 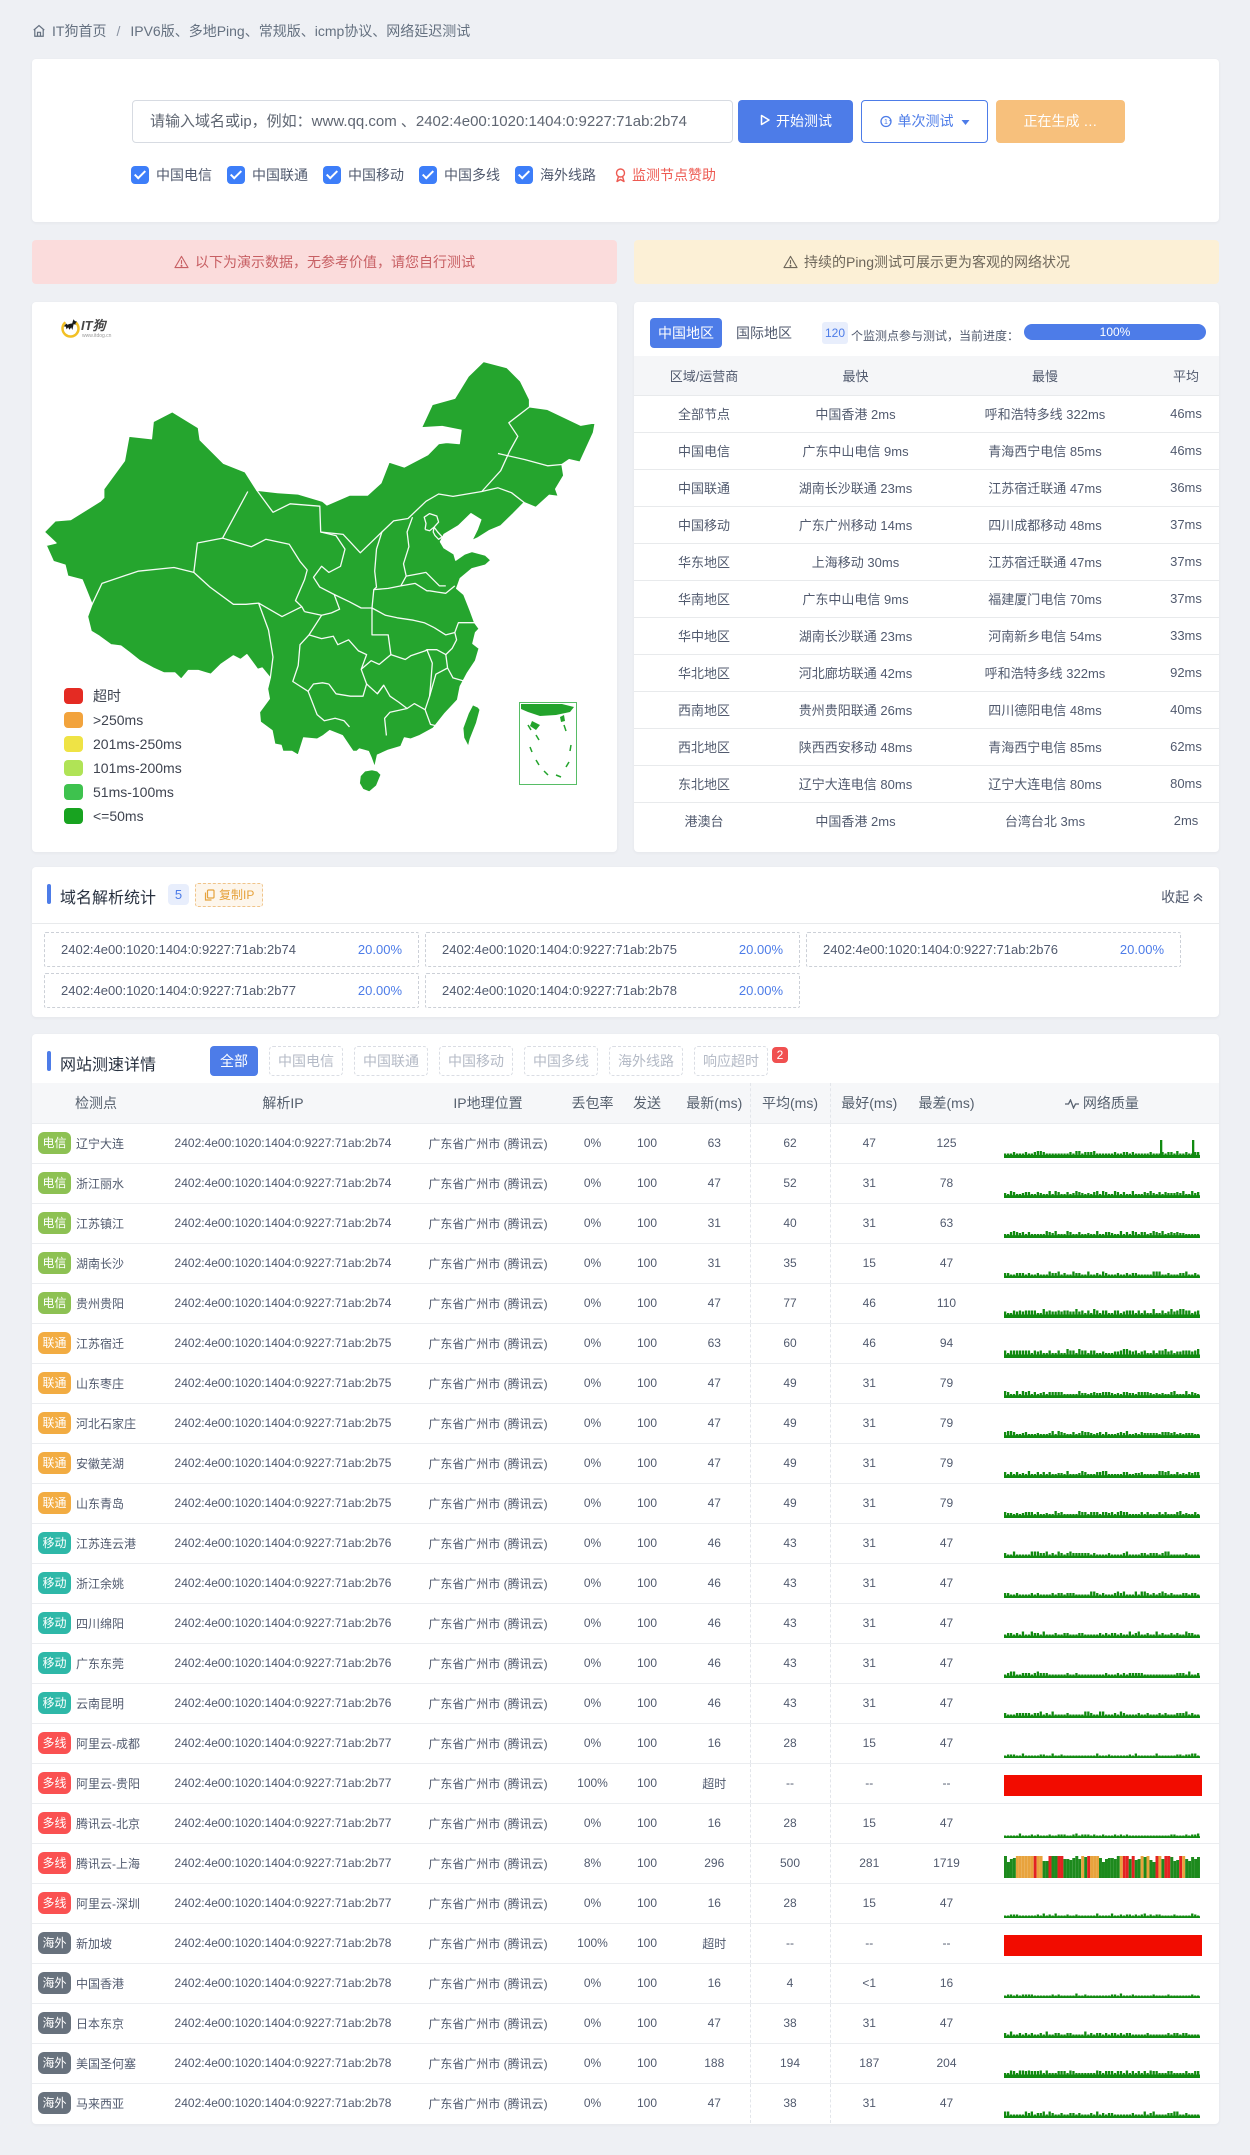 What do you see at coordinates (97, 336) in the screenshot?
I see `svg-text: www.itdog.cn` at bounding box center [97, 336].